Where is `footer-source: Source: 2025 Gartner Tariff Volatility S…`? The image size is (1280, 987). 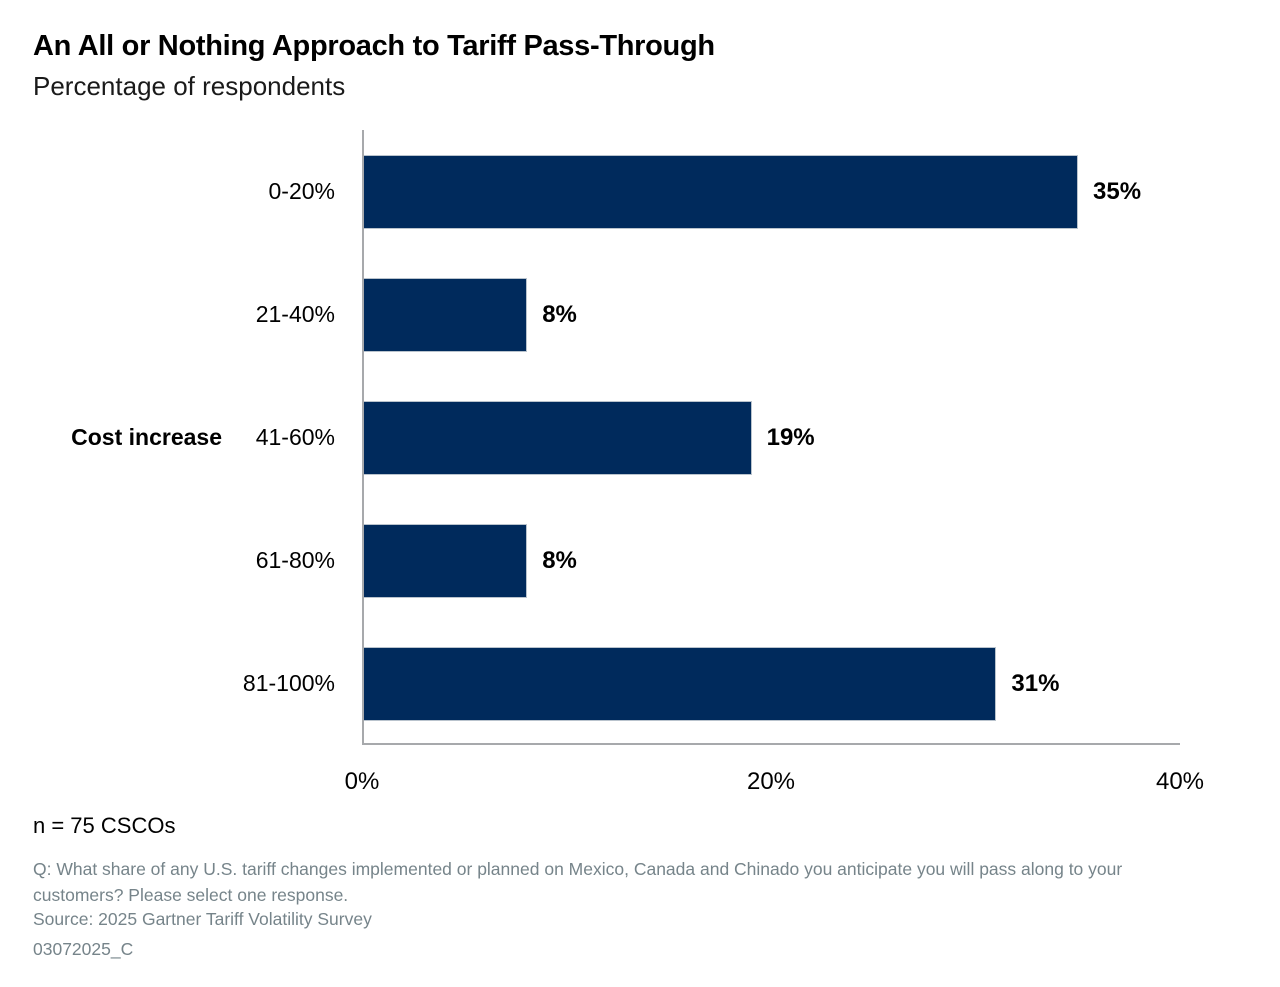
footer-source: Source: 2025 Gartner Tariff Volatility S… is located at coordinates (202, 919).